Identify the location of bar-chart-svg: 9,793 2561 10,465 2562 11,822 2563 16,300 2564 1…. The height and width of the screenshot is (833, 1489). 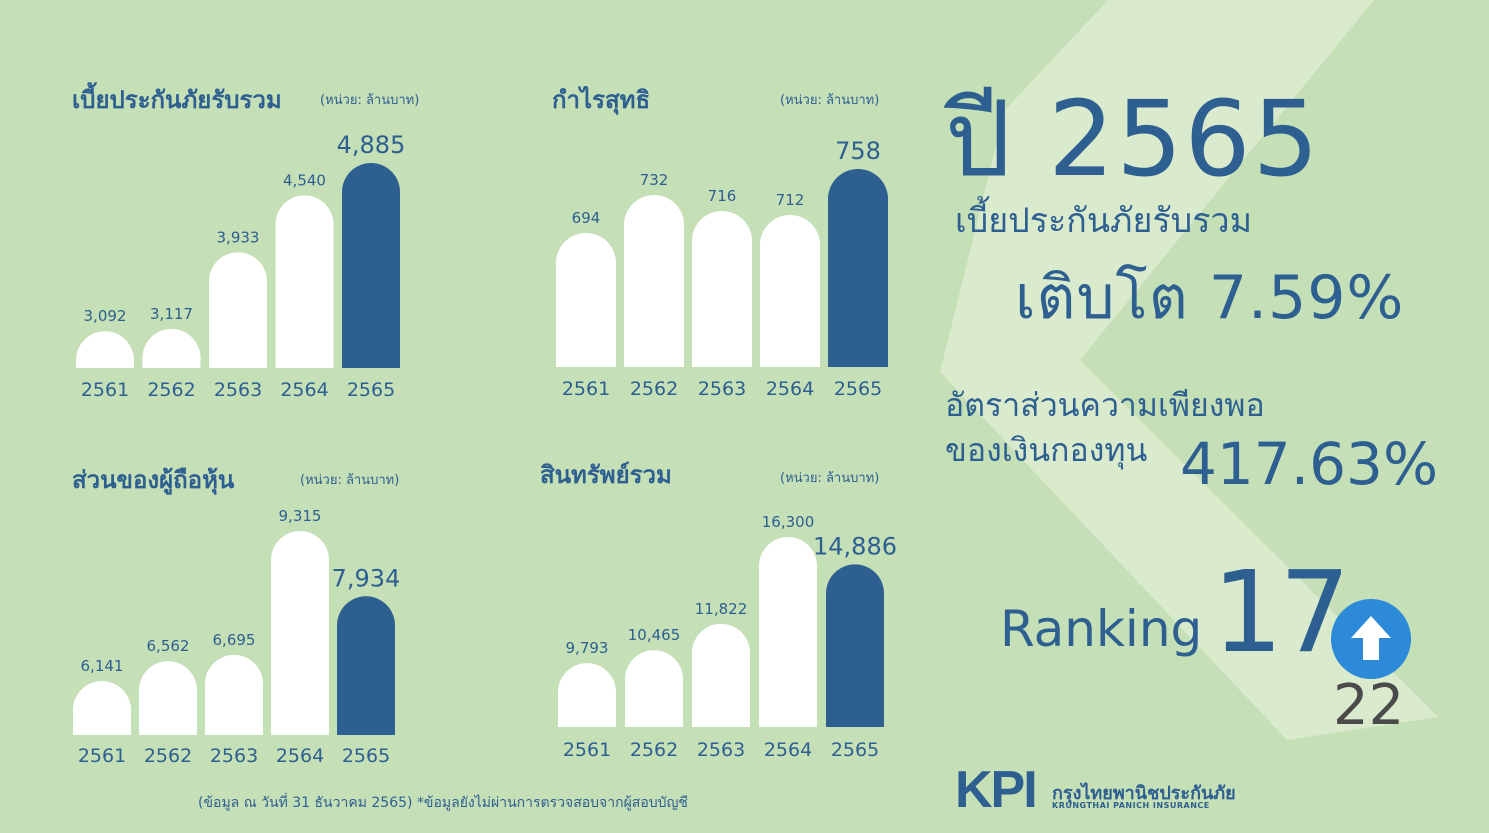
(727, 637).